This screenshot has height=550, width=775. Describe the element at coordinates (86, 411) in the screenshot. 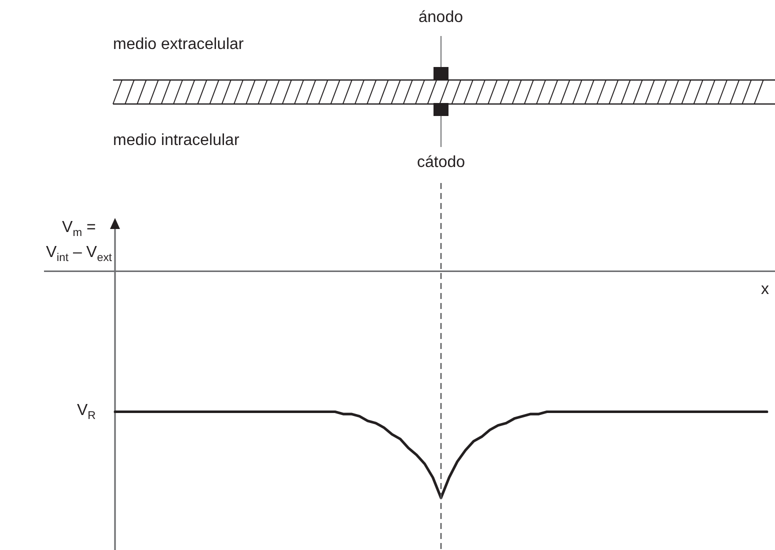

I see `text: V$_{R}$` at that location.